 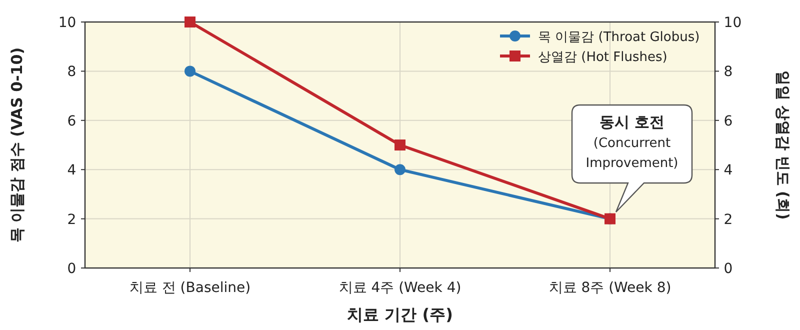 I want to click on x-axis-title: 치료 기간 (주), so click(x=400, y=314).